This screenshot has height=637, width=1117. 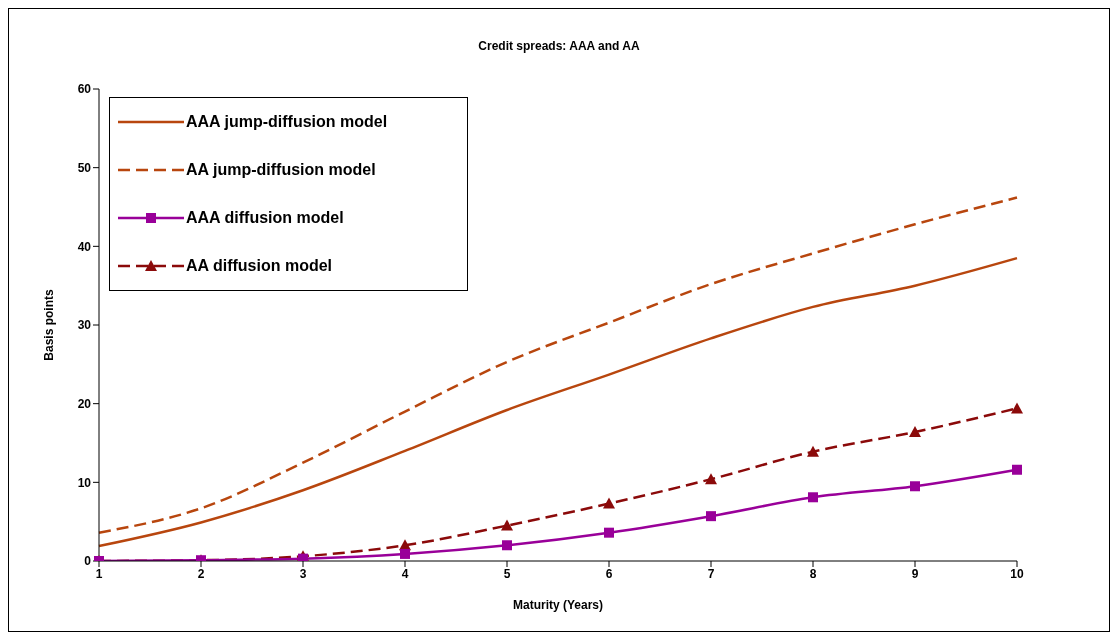 I want to click on legend-label: AAA diffusion model, so click(x=265, y=218).